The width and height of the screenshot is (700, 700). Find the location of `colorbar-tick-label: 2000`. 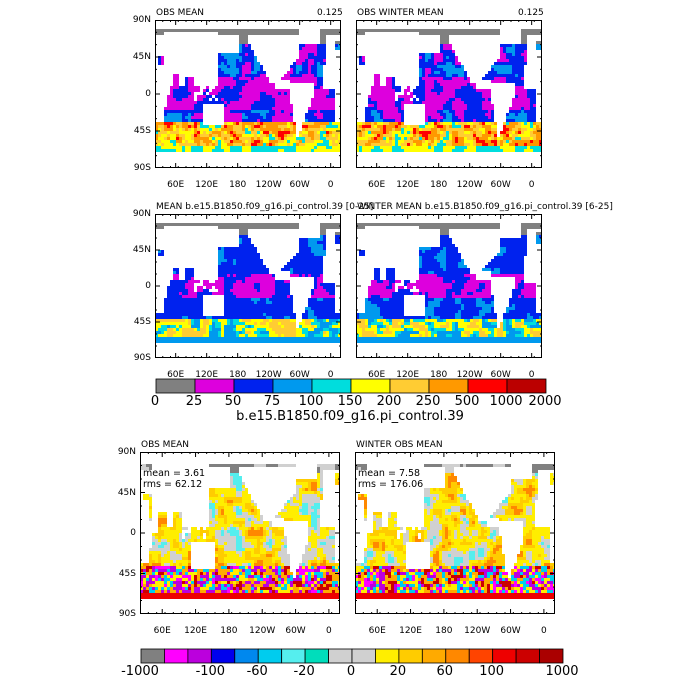

colorbar-tick-label: 2000 is located at coordinates (545, 402).